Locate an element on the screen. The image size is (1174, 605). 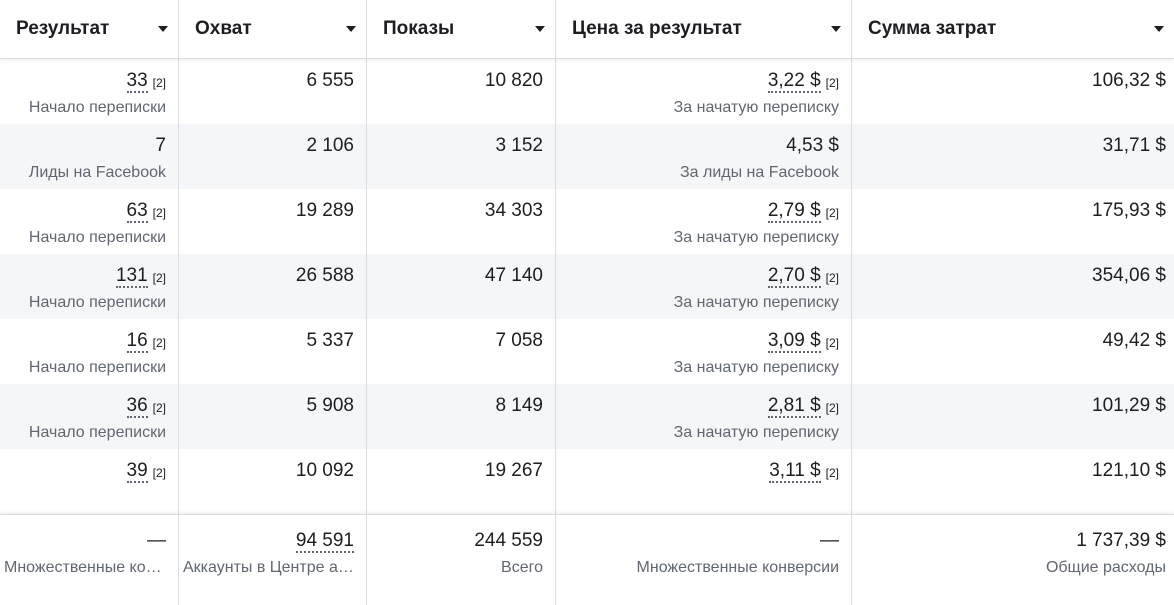
cost-per-result-cell-value: 2,70 $ is located at coordinates (794, 276).